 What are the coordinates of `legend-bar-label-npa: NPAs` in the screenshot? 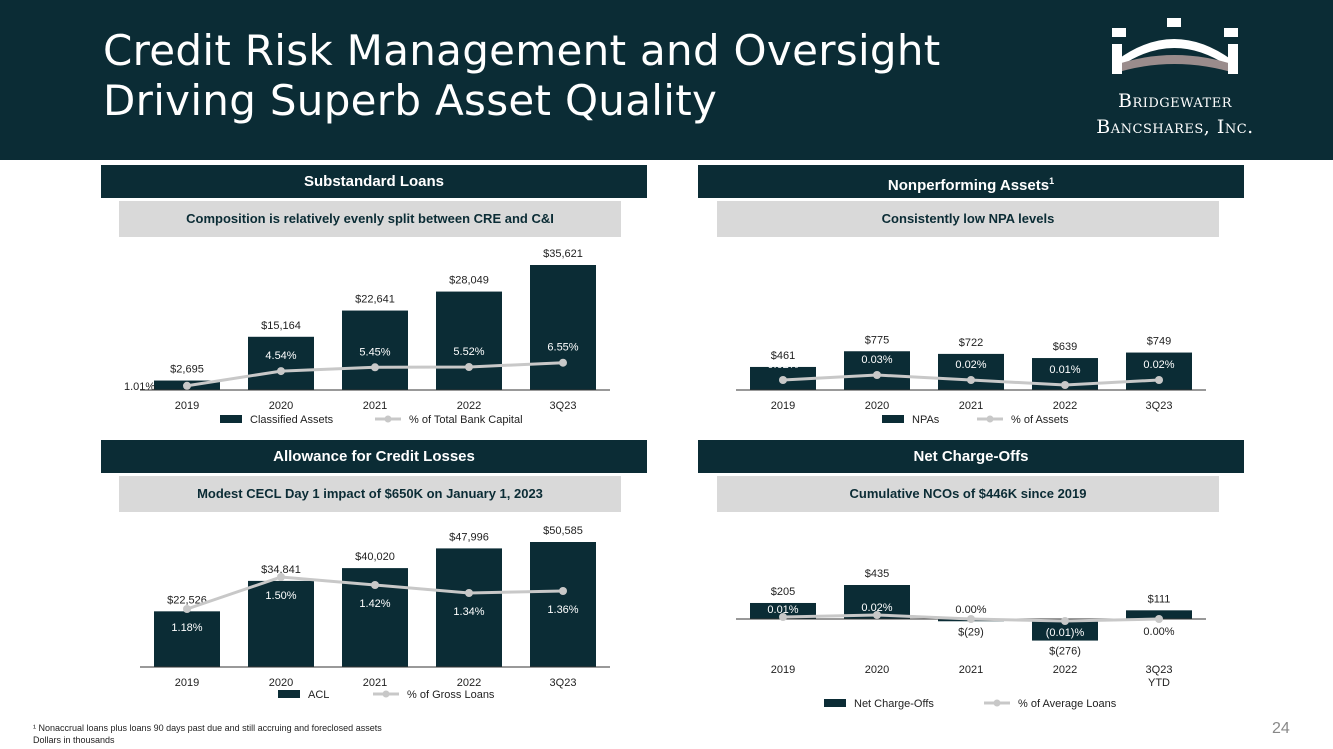 It's located at (926, 420).